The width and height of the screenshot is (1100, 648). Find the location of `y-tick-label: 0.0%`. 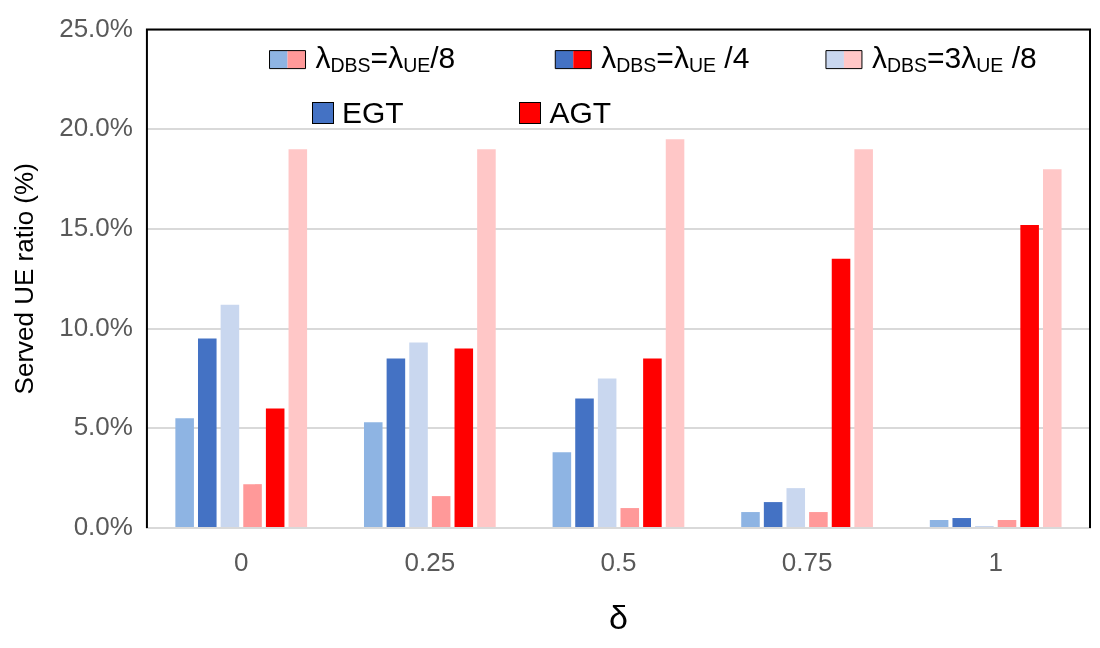

y-tick-label: 0.0% is located at coordinates (103, 526).